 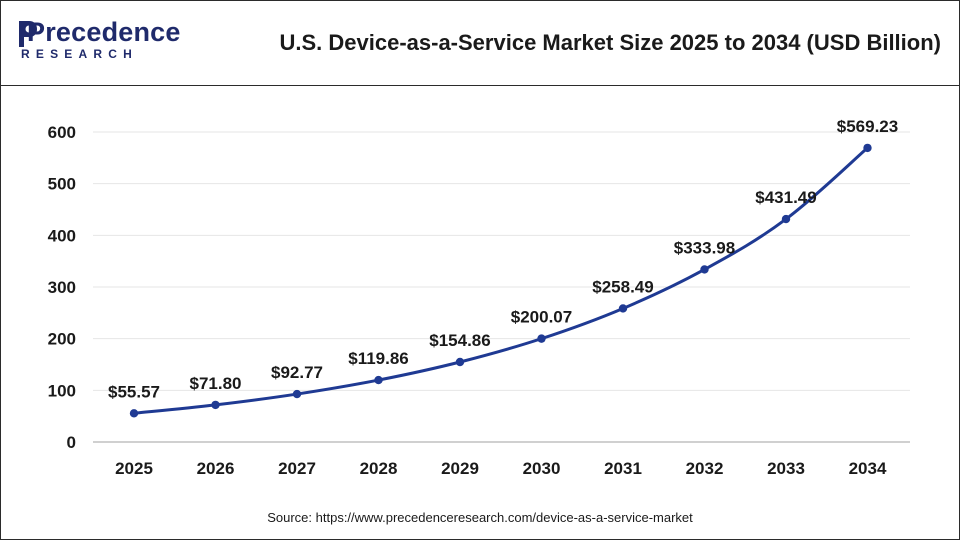 What do you see at coordinates (623, 468) in the screenshot?
I see `x-tick-label: 2031` at bounding box center [623, 468].